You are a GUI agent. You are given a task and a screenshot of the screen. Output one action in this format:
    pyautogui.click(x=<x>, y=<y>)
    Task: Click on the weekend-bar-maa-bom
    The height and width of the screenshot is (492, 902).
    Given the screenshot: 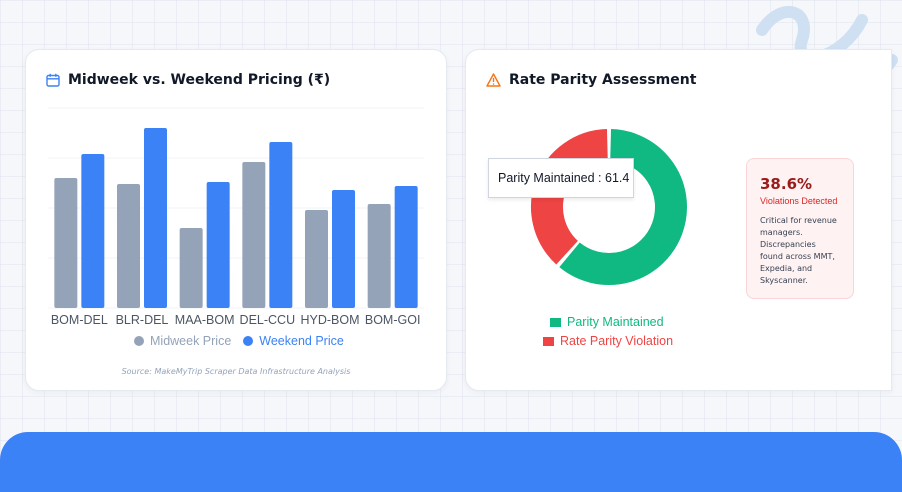 What is the action you would take?
    pyautogui.click(x=218, y=245)
    